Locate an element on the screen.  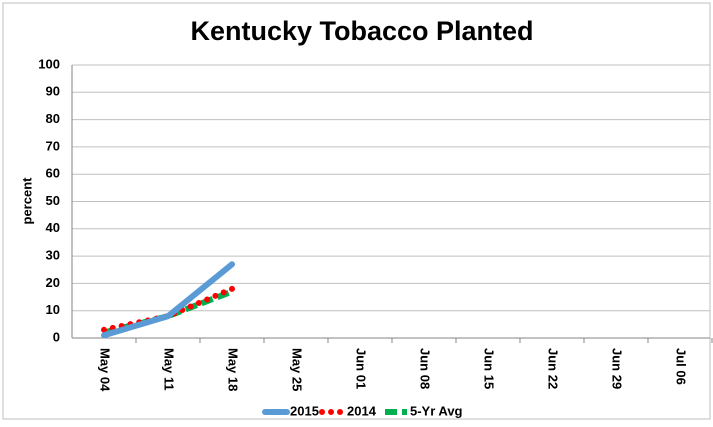
x-tick-label: Jun 29 is located at coordinates (617, 368).